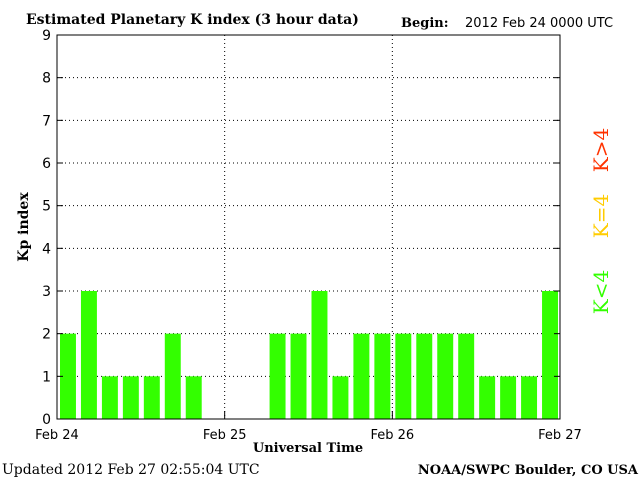 The height and width of the screenshot is (480, 640). Describe the element at coordinates (601, 150) in the screenshot. I see `legend-k-gt-4: K>4` at that location.